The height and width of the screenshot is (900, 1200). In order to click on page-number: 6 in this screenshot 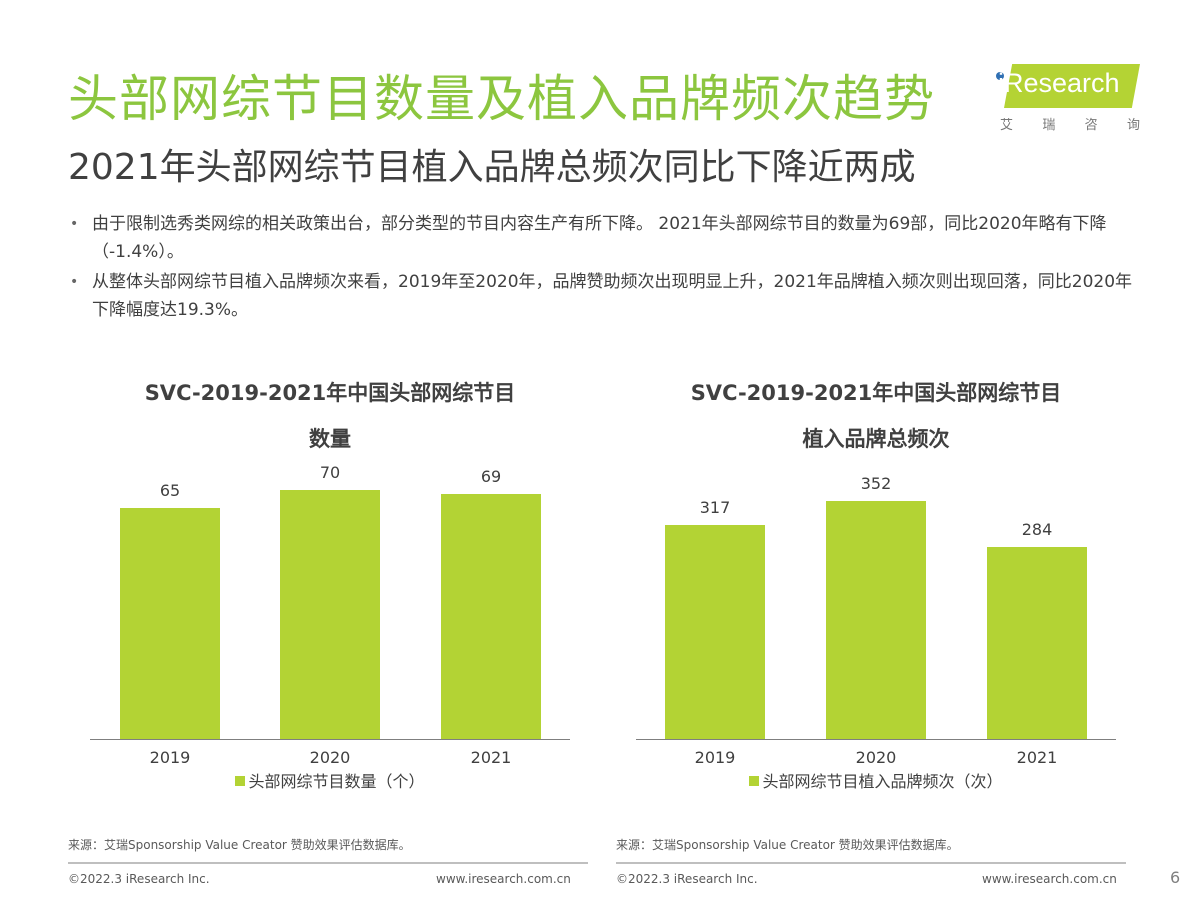, I will do `click(1175, 877)`.